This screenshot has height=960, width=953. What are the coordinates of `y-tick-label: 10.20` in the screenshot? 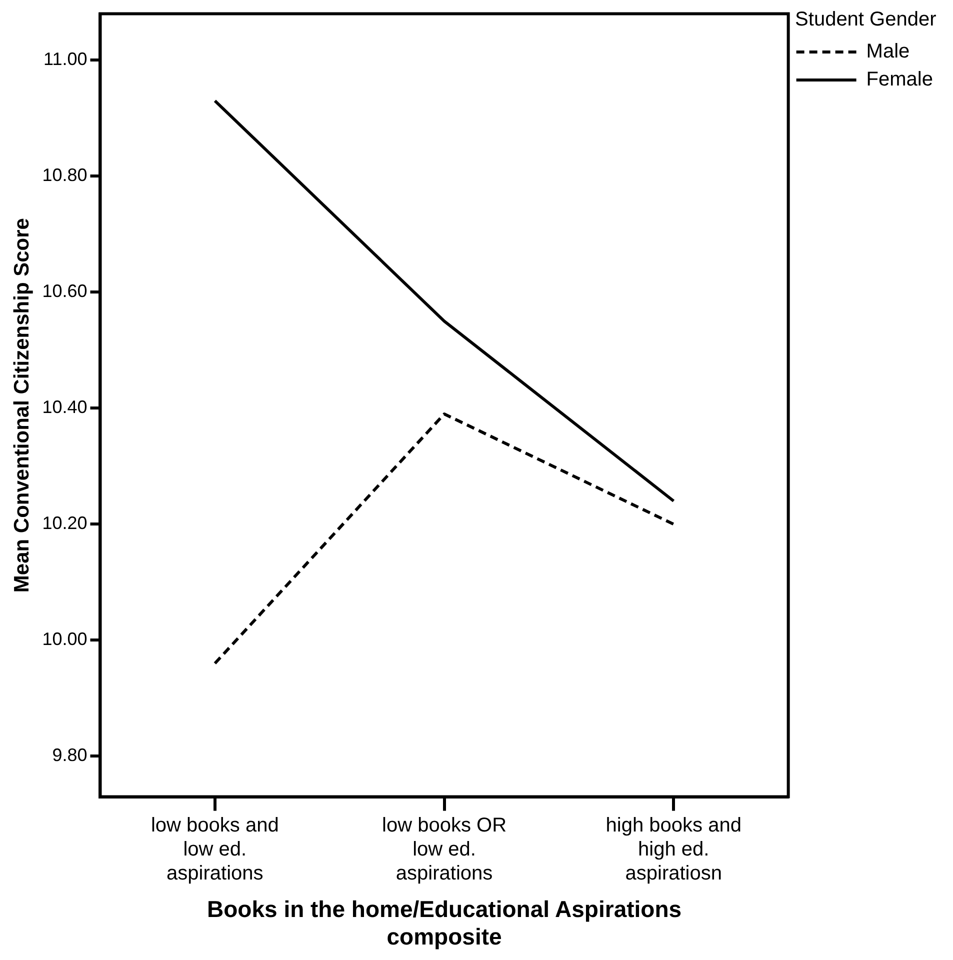 It's located at (65, 523).